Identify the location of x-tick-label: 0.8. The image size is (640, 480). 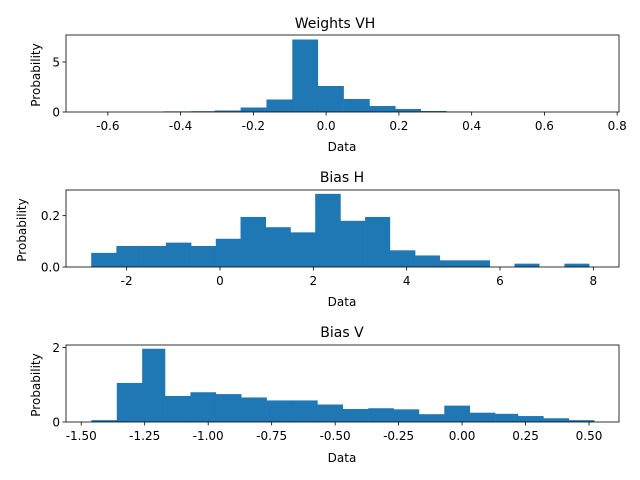
(617, 126).